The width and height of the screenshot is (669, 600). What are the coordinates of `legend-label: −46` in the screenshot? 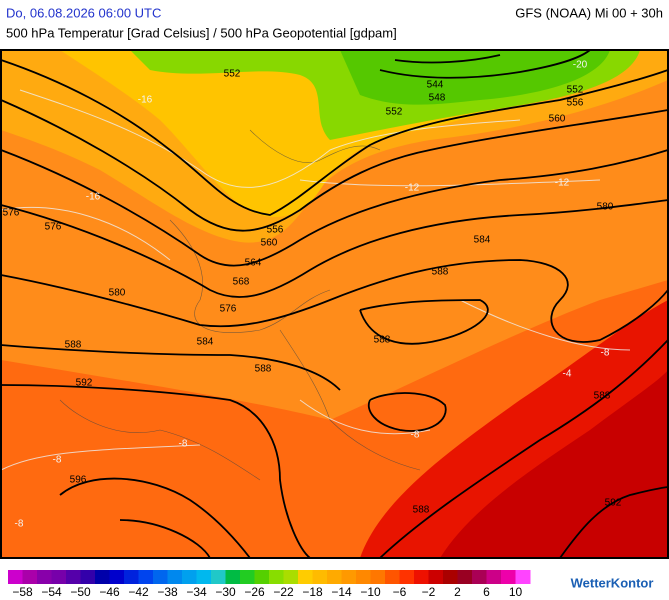 It's located at (109, 592).